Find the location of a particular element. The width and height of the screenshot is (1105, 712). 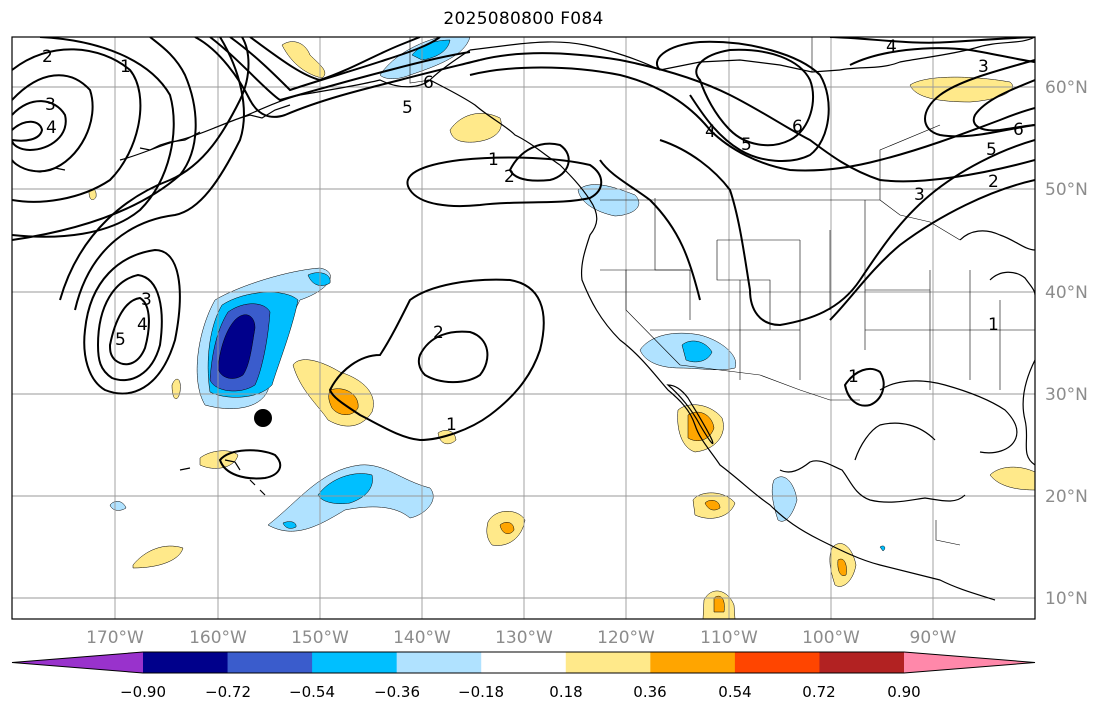

colorbar-extend-high is located at coordinates (969, 662).